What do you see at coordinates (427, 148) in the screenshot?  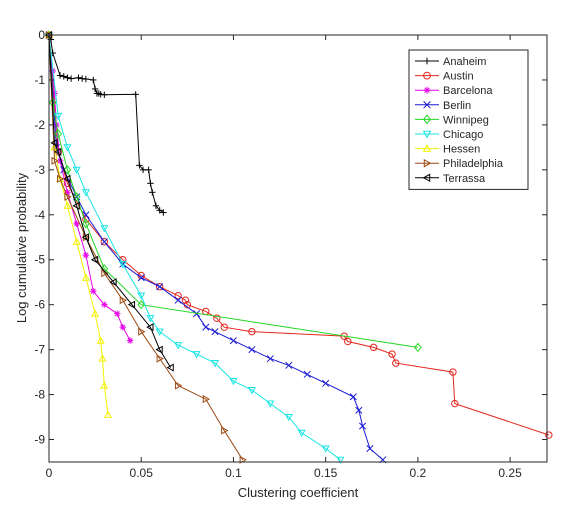 I see `legend-marker-hessen` at bounding box center [427, 148].